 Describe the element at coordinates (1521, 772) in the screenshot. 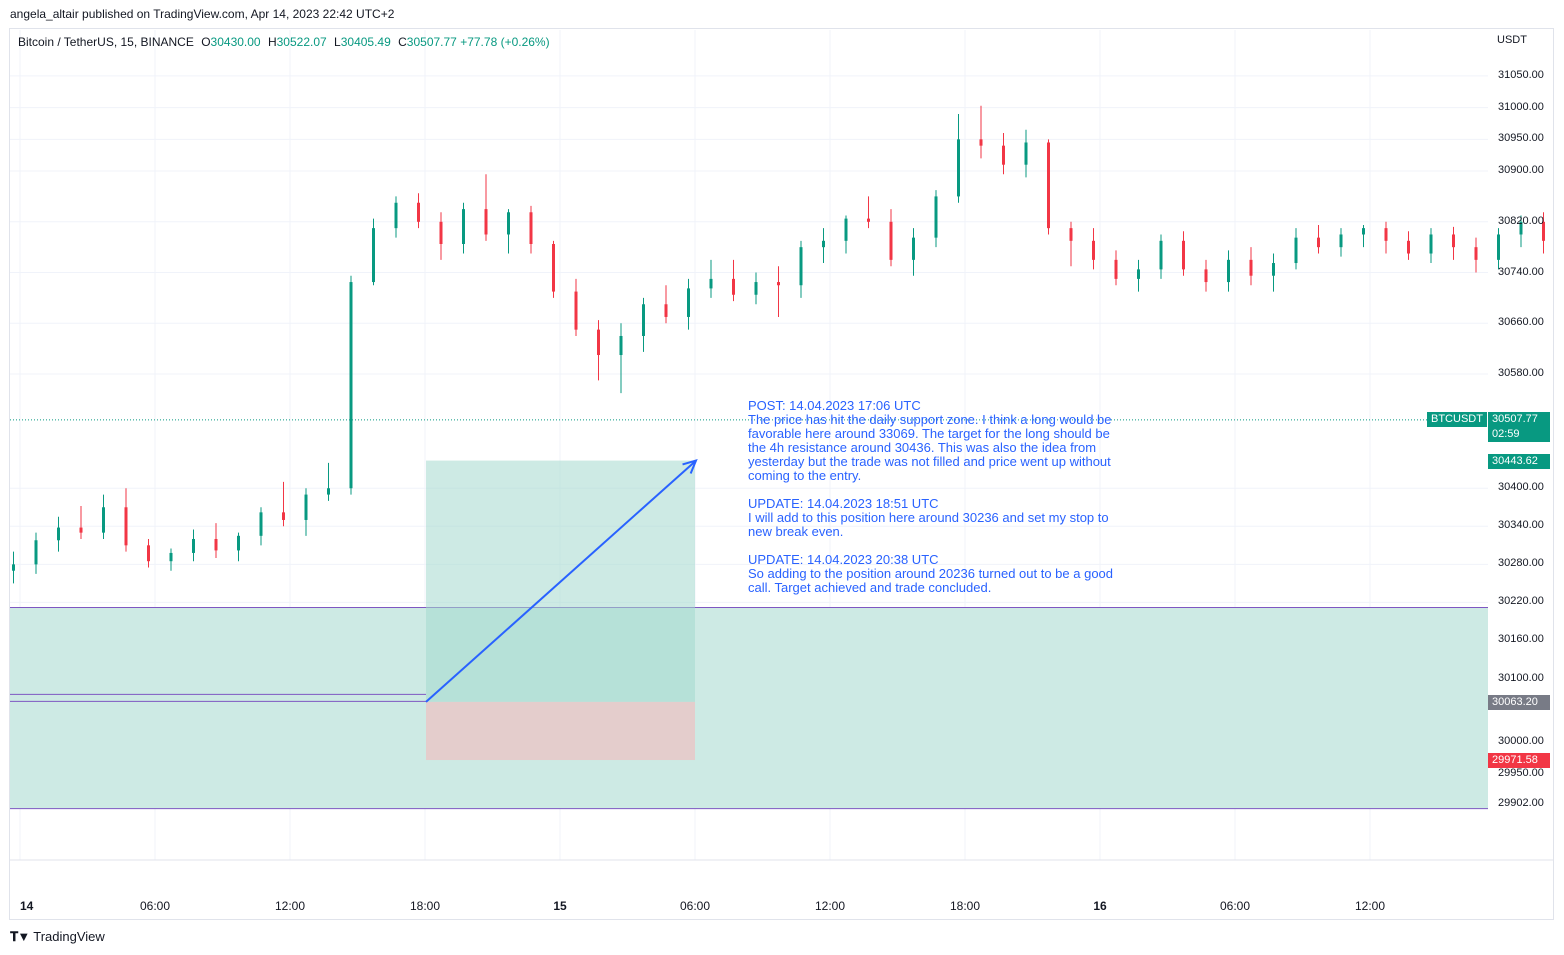

I see `price-tick: 29950.00` at that location.